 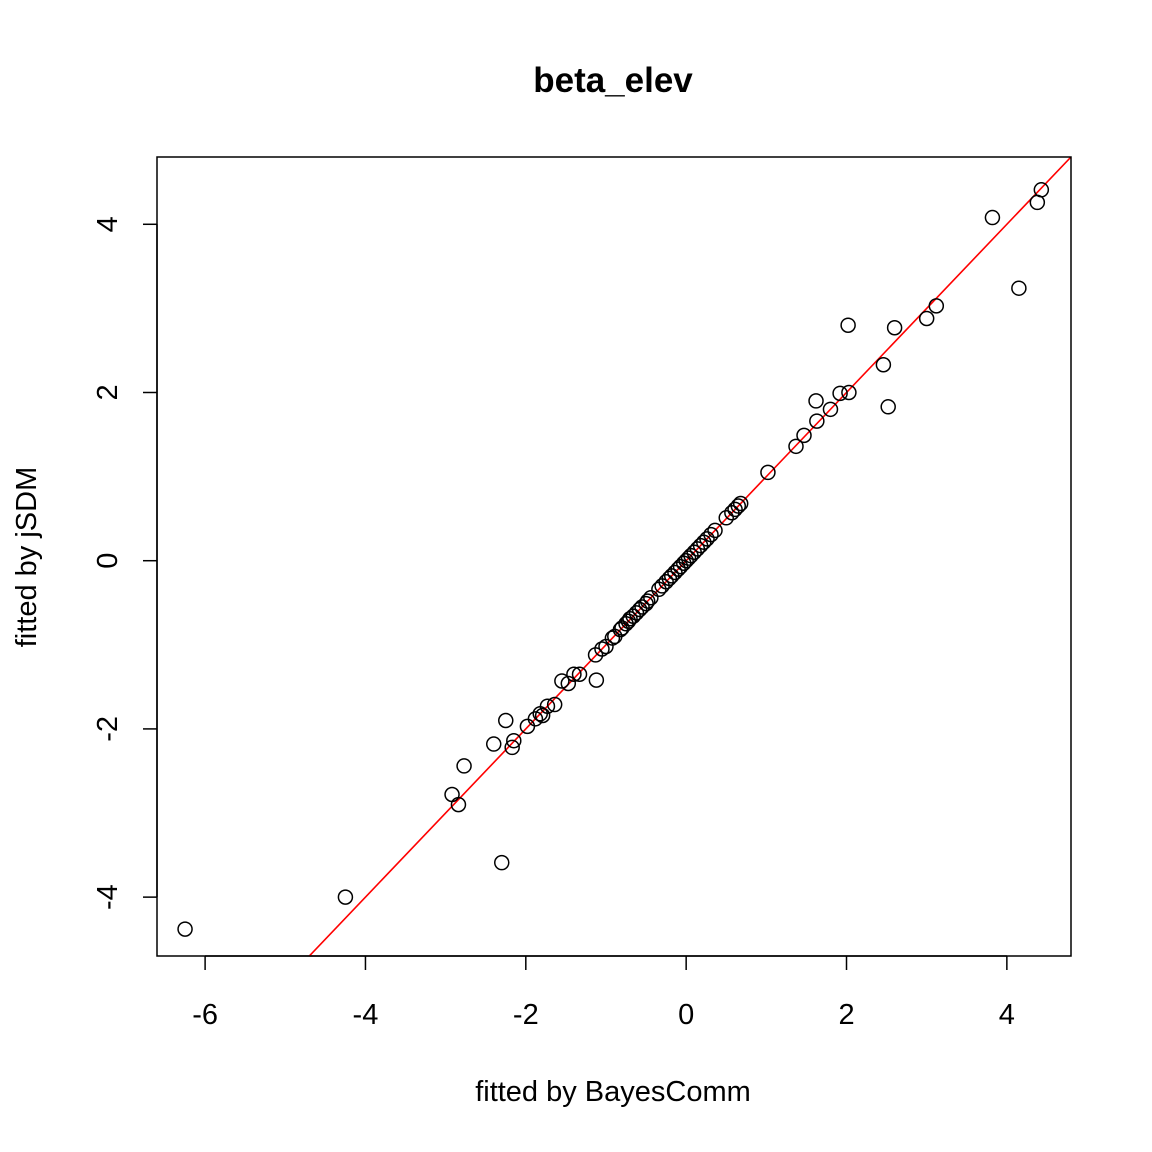 I want to click on y-axis-label: fitted by jSDM, so click(x=27, y=557).